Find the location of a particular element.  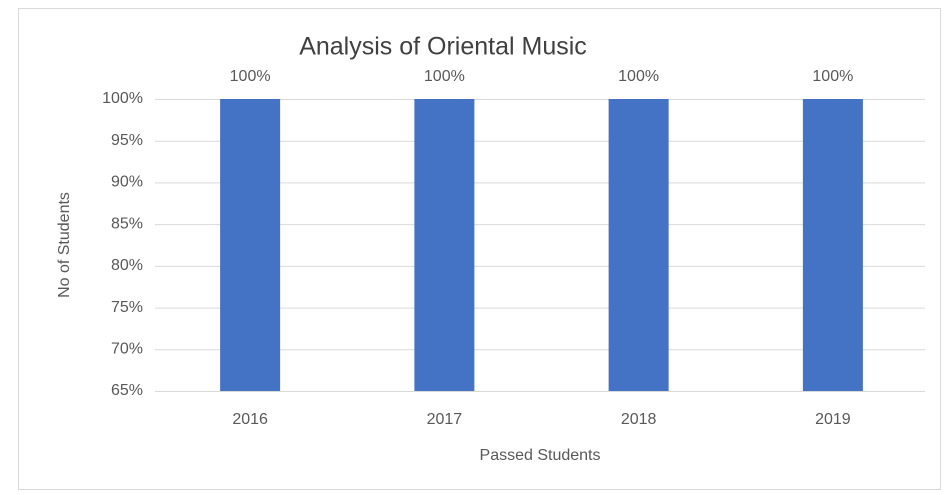

y-tick-label: 95% is located at coordinates (127, 140).